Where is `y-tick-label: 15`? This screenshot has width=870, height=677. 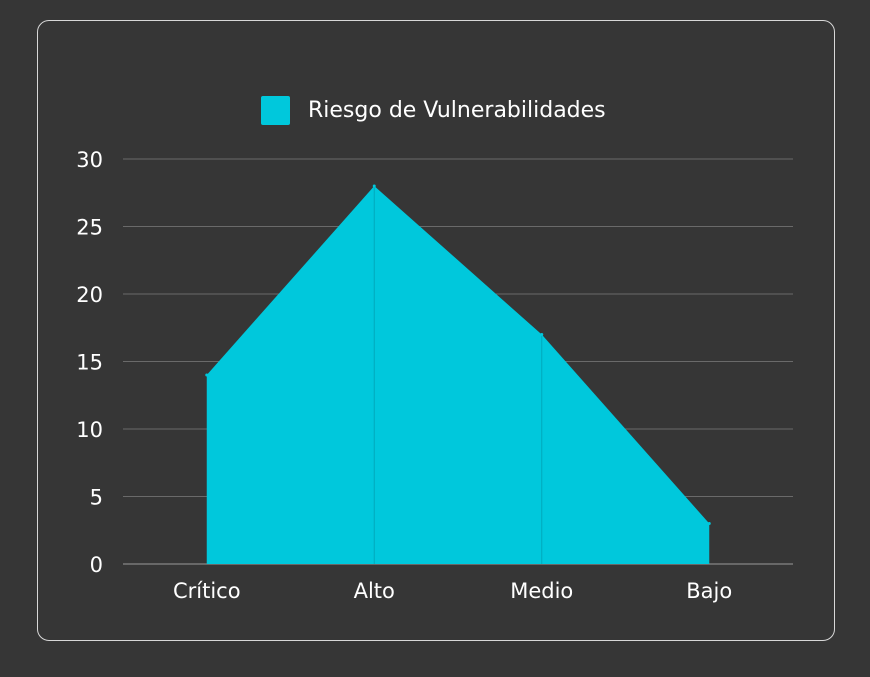
y-tick-label: 15 is located at coordinates (89, 363).